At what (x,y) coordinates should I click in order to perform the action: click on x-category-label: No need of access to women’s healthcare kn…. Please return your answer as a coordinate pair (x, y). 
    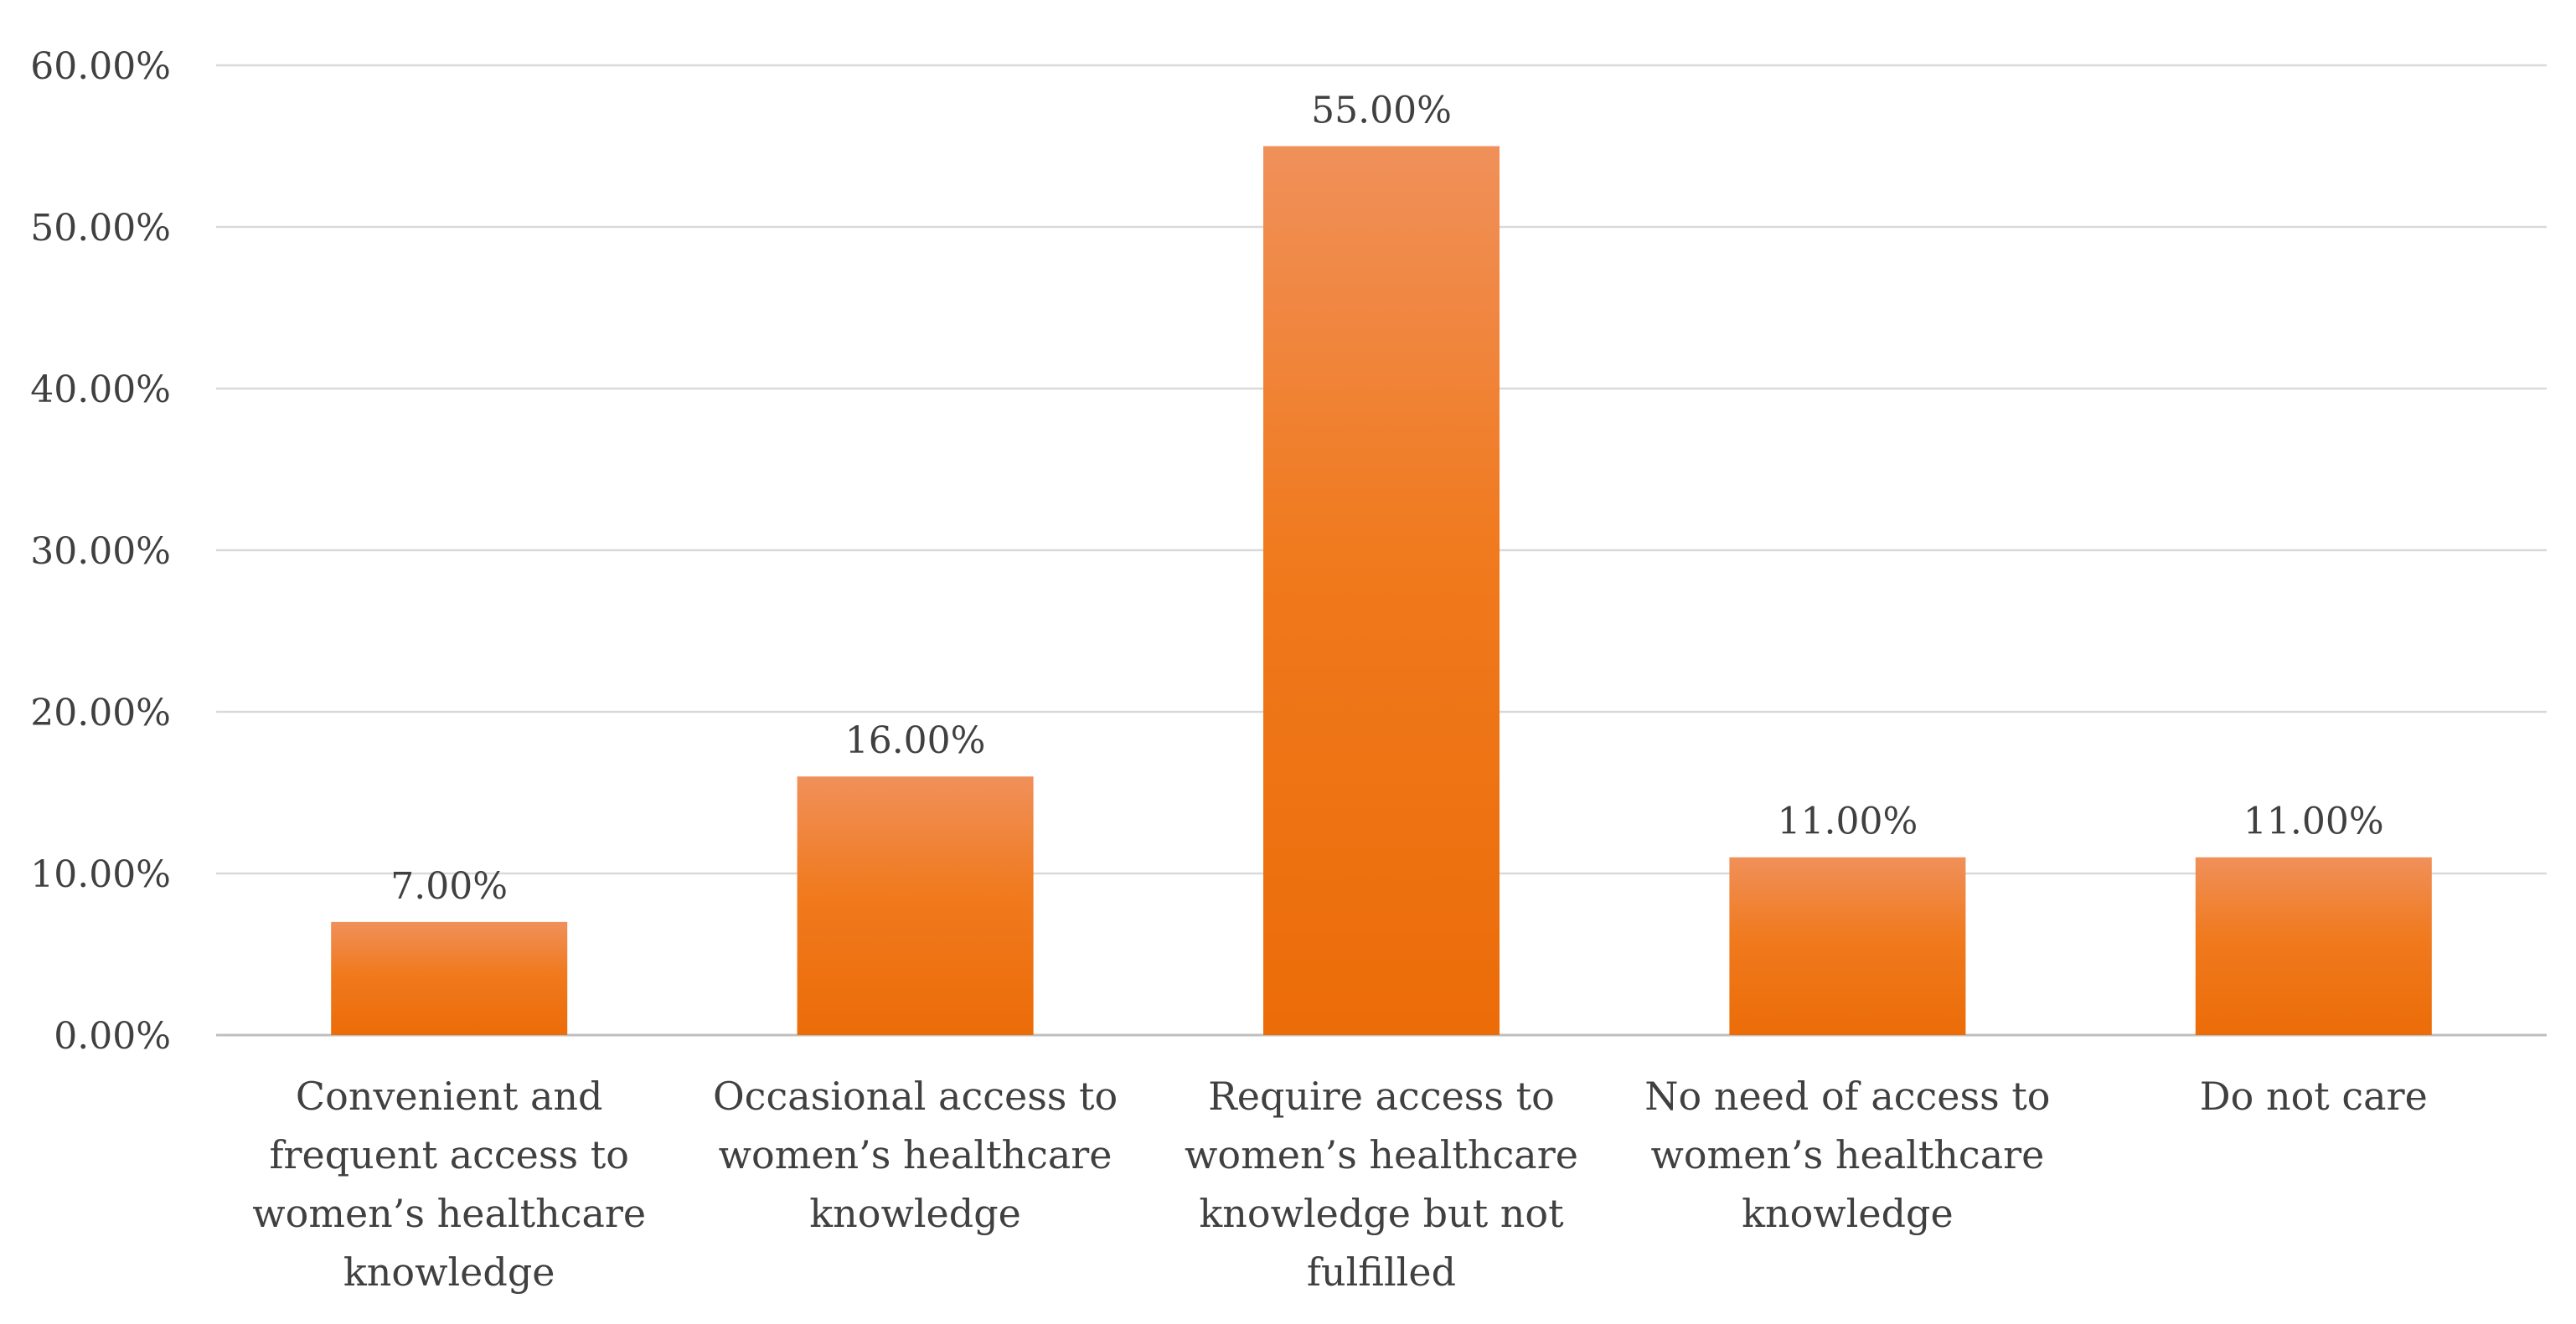
    Looking at the image, I should click on (1847, 1155).